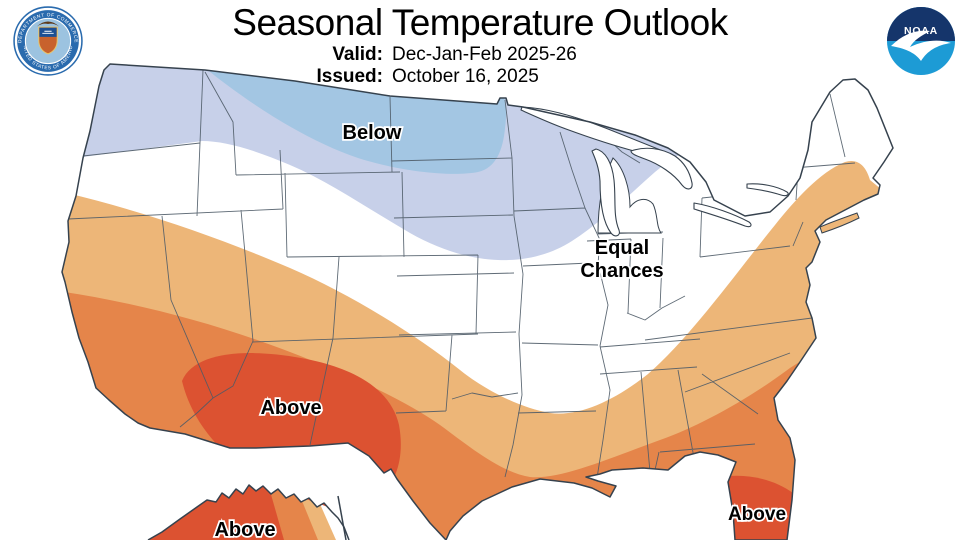 The image size is (960, 540). What do you see at coordinates (605, 192) in the screenshot?
I see `lake-michigan` at bounding box center [605, 192].